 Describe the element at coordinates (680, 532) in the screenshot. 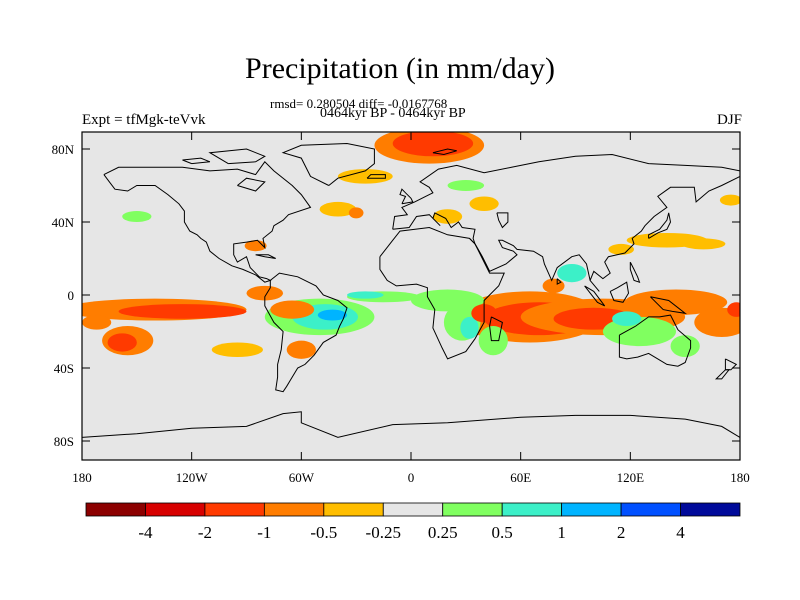

I see `colorbar-label: 4` at that location.